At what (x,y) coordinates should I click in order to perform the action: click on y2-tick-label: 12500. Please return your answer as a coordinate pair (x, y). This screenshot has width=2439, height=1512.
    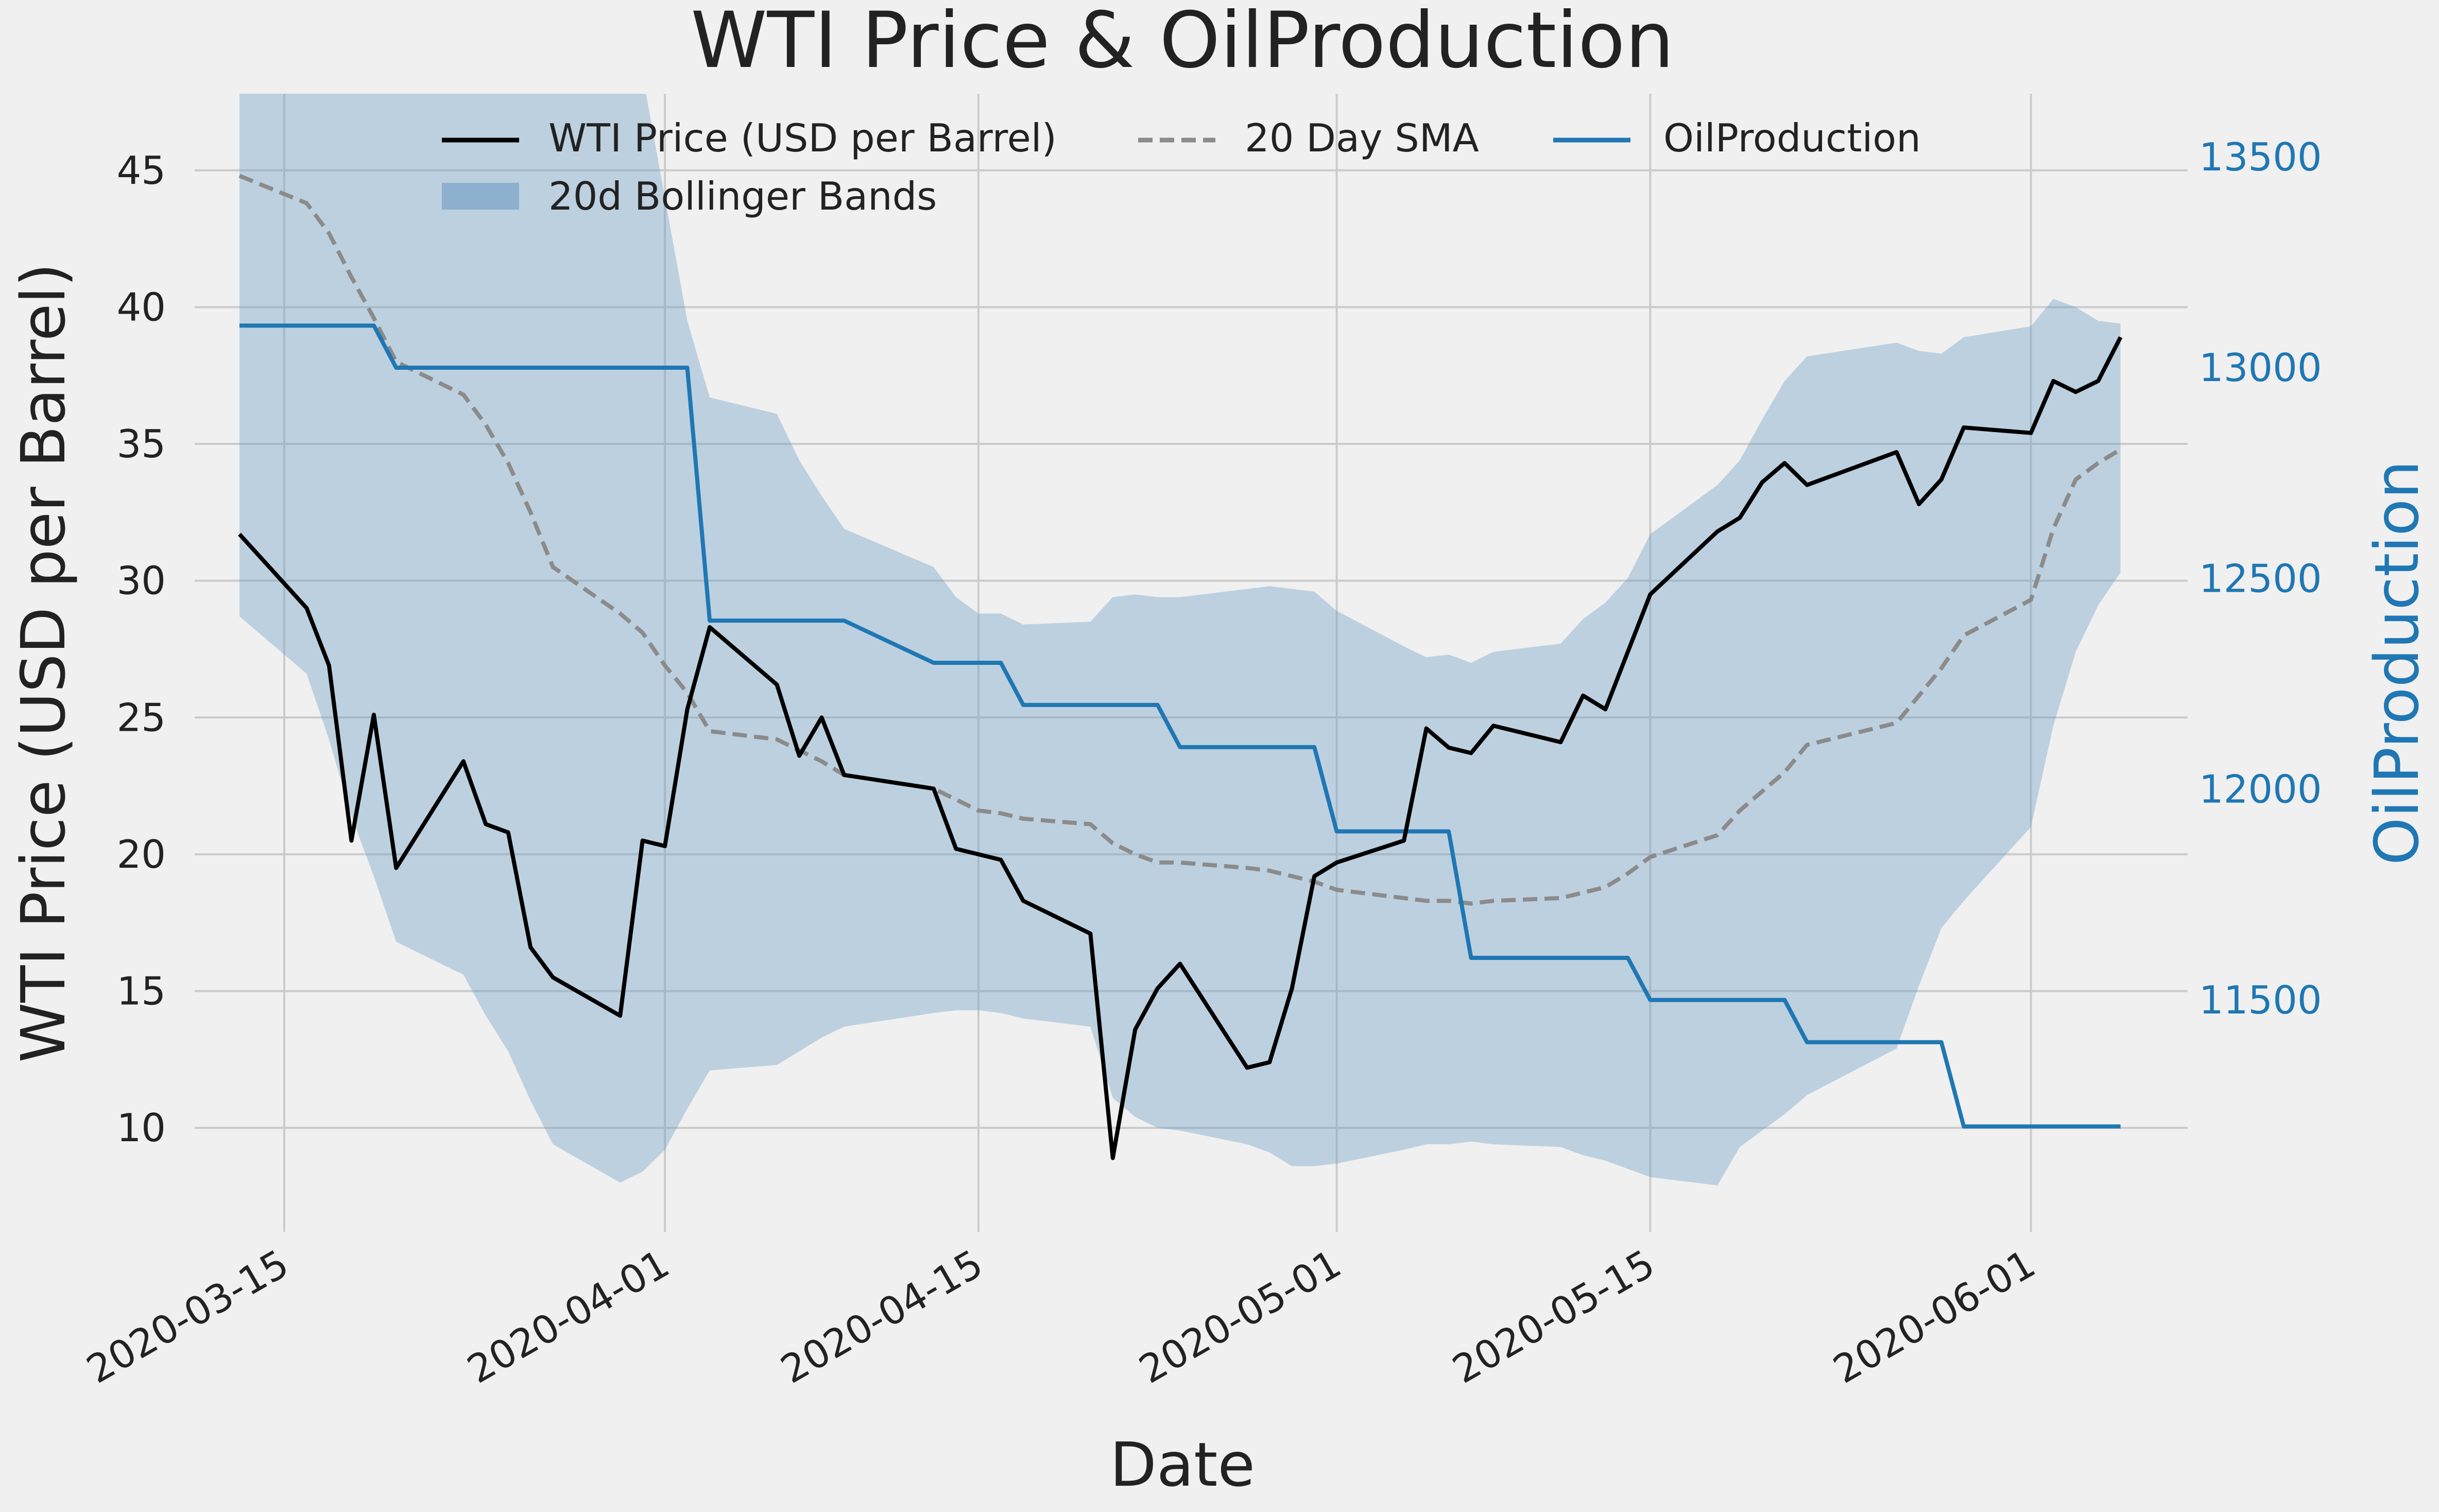
    Looking at the image, I should click on (2260, 578).